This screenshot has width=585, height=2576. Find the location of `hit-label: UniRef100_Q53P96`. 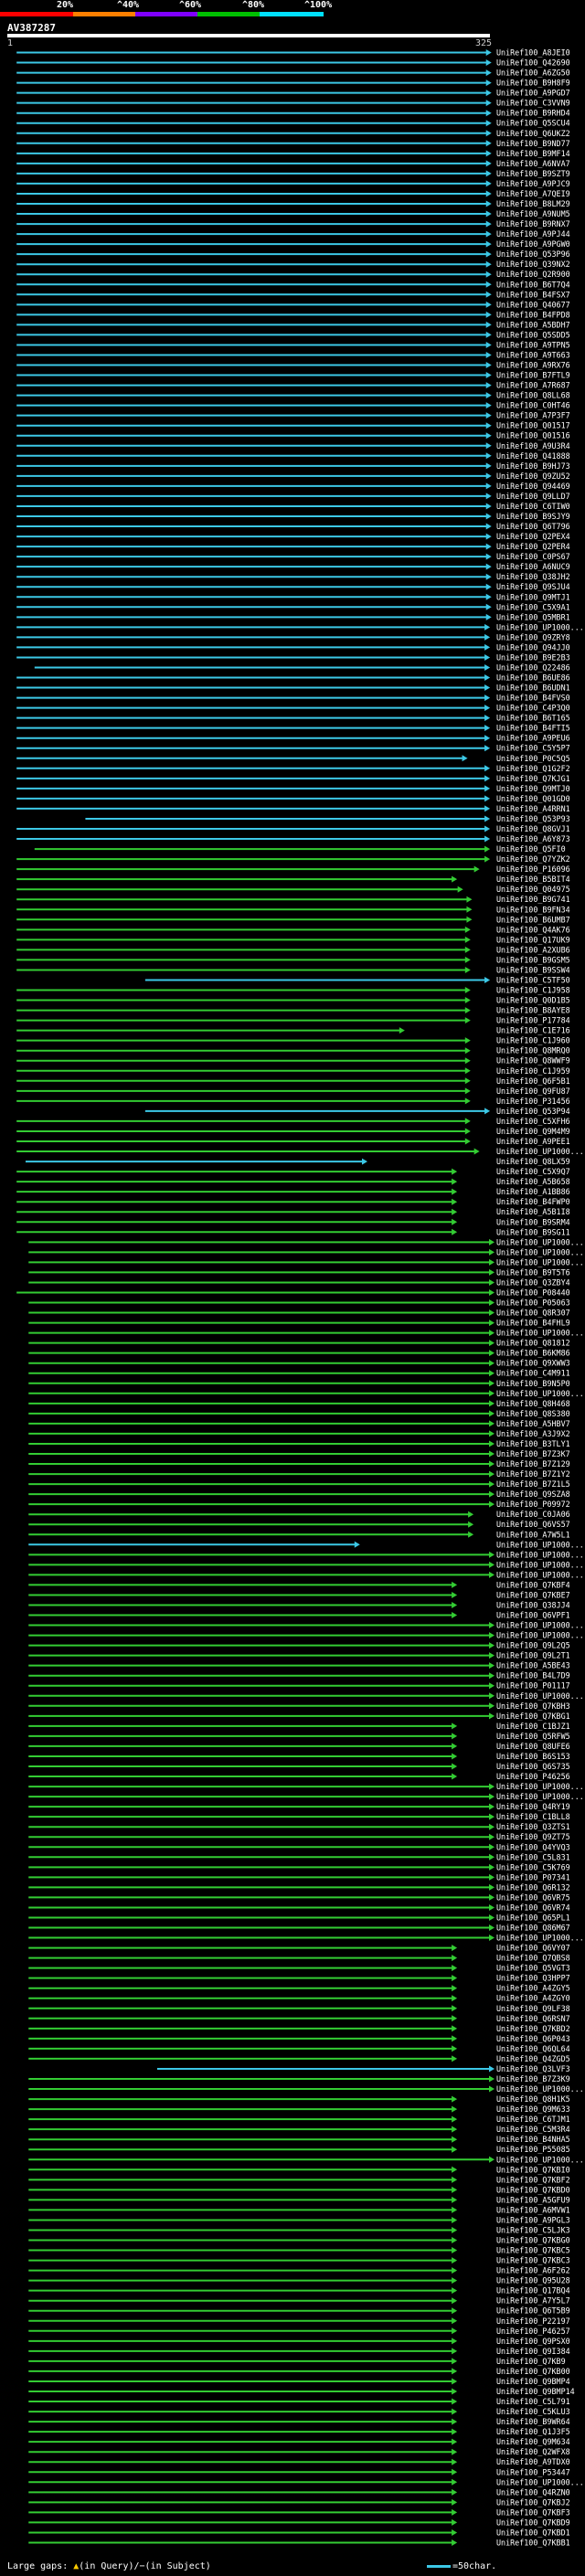

hit-label: UniRef100_Q53P96 is located at coordinates (533, 254).